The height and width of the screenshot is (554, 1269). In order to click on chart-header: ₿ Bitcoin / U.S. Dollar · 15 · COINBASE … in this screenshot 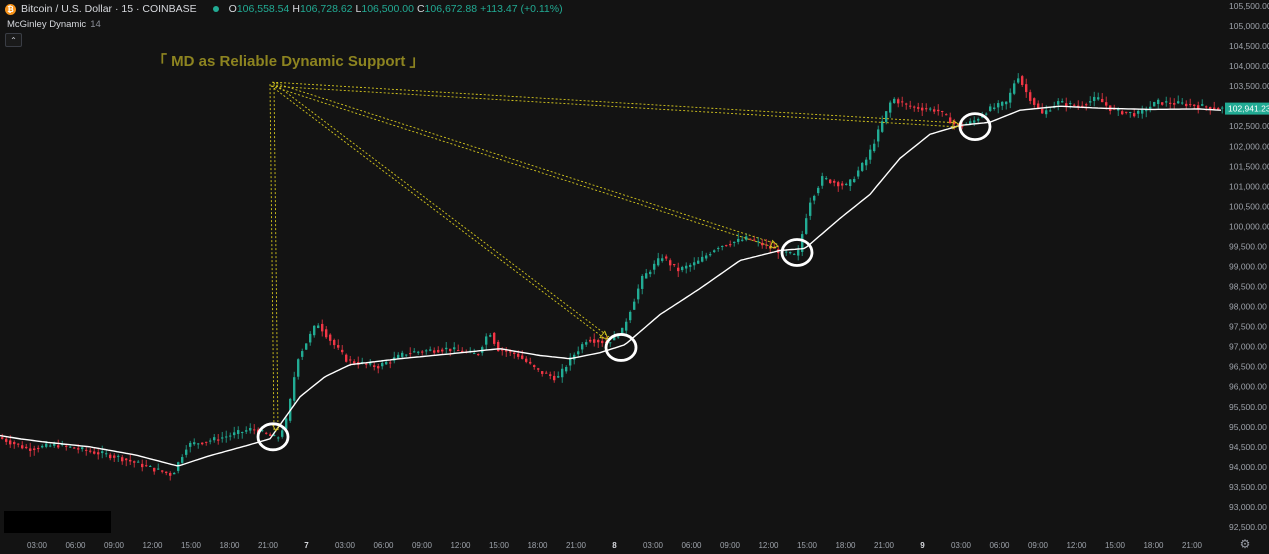, I will do `click(281, 9)`.